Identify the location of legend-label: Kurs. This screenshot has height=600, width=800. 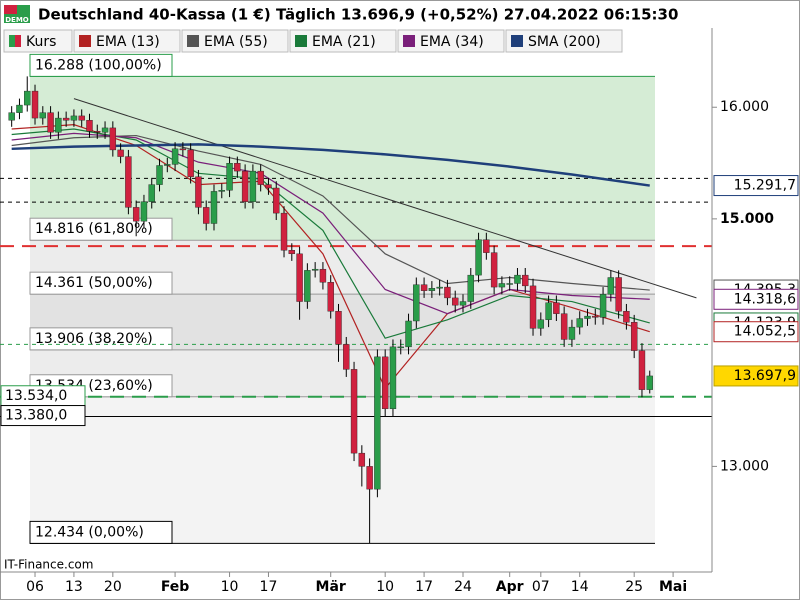
(41, 42).